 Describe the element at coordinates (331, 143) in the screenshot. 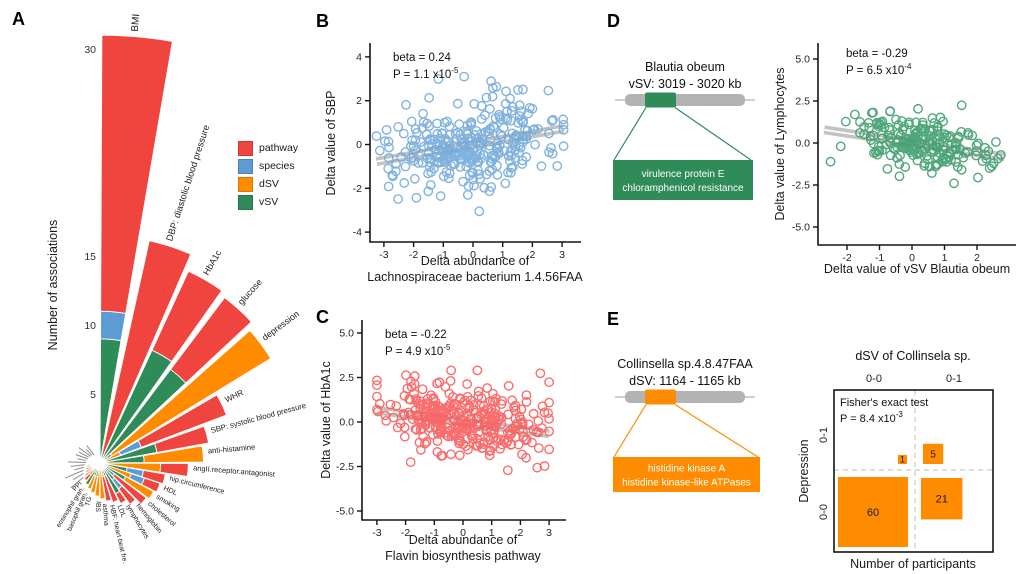

I see `y-axis-title: Delta value of SBP` at that location.